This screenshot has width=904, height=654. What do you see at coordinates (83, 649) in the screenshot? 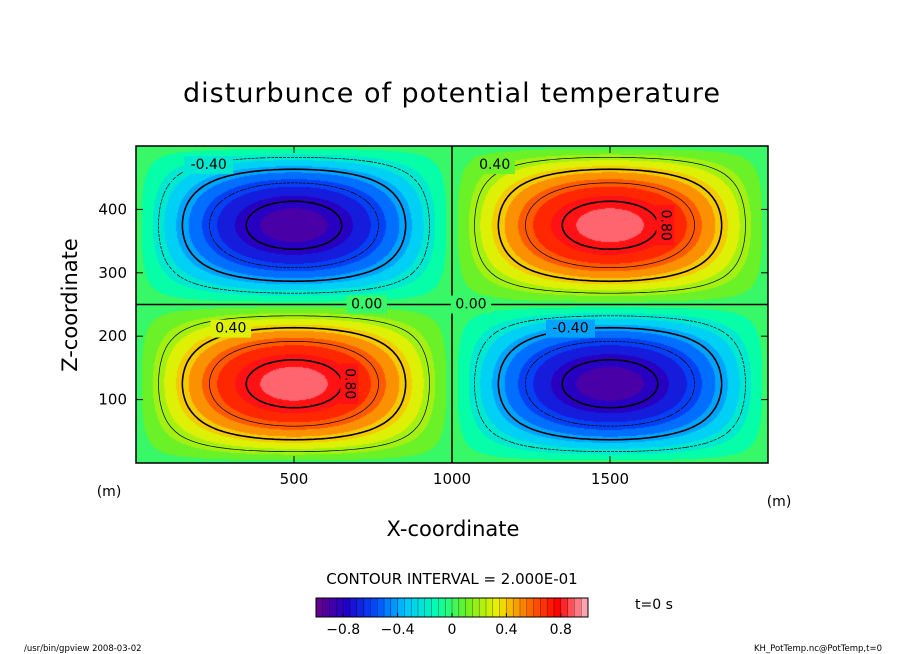
I see `footer-left: /usr/bin/gpview 2008-03-02` at bounding box center [83, 649].